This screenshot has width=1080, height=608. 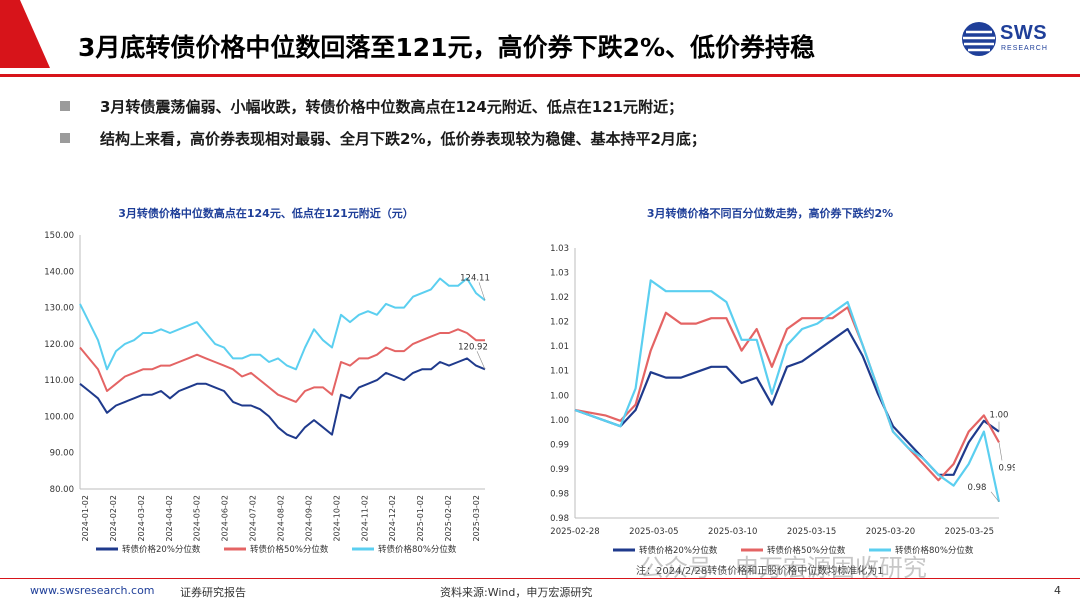 What do you see at coordinates (732, 532) in the screenshot?
I see `x-tick-label: 2025-03-10` at bounding box center [732, 532].